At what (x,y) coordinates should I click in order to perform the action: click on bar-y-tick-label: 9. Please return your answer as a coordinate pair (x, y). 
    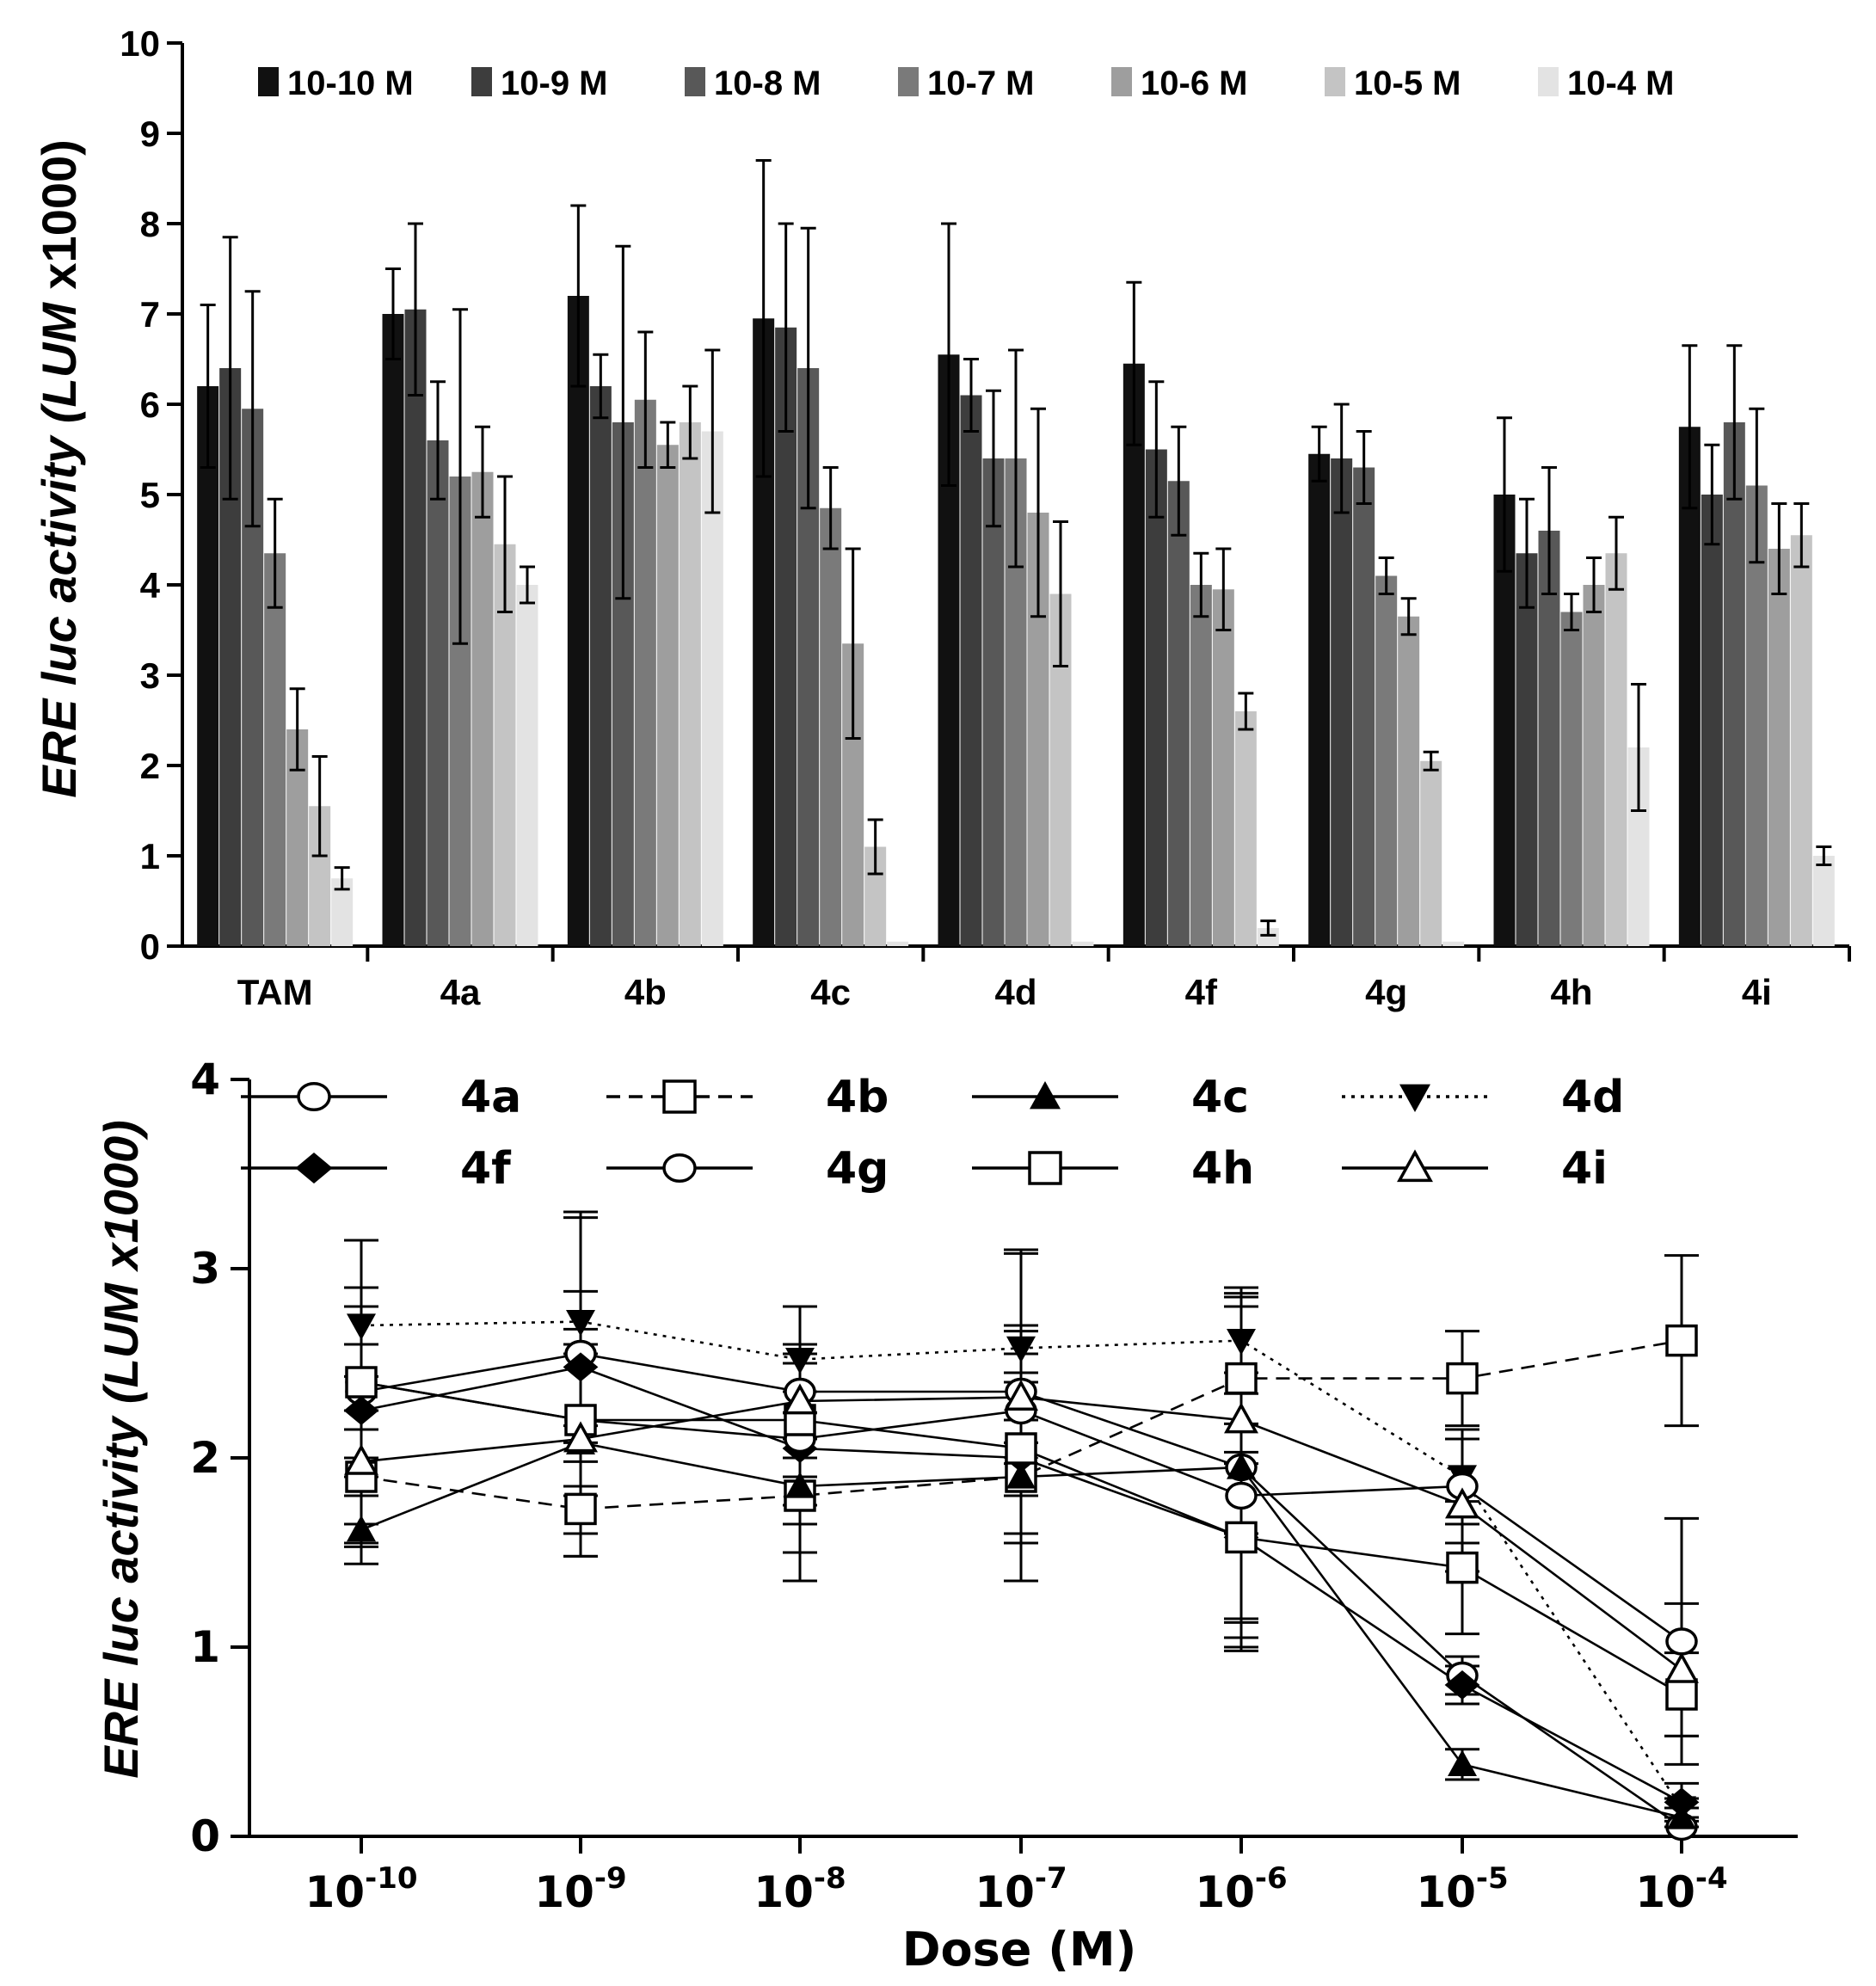
    Looking at the image, I should click on (150, 134).